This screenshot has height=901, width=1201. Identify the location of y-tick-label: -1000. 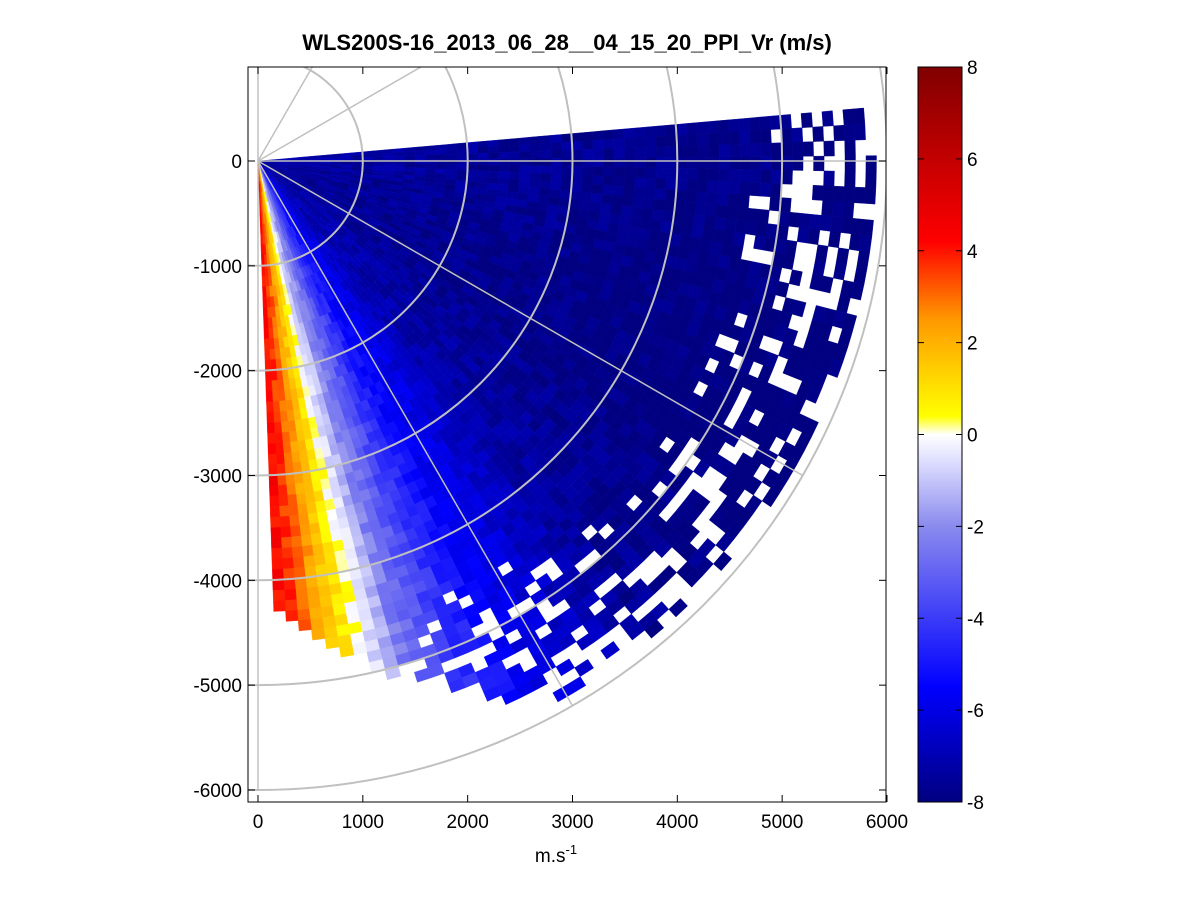
(217, 267).